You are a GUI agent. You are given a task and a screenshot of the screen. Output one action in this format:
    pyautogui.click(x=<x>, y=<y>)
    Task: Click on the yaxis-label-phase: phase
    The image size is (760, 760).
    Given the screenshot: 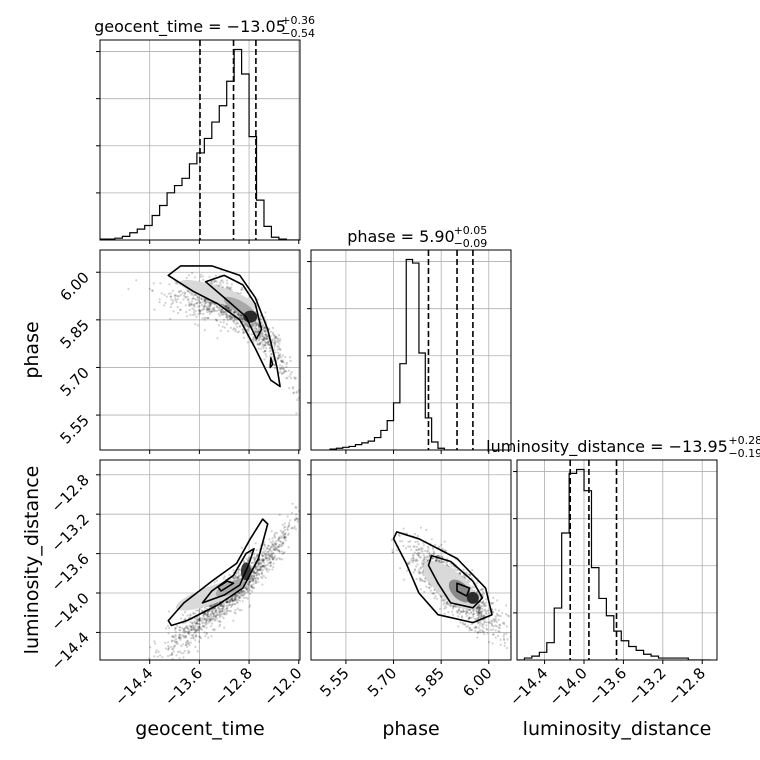 What is the action you would take?
    pyautogui.click(x=32, y=349)
    